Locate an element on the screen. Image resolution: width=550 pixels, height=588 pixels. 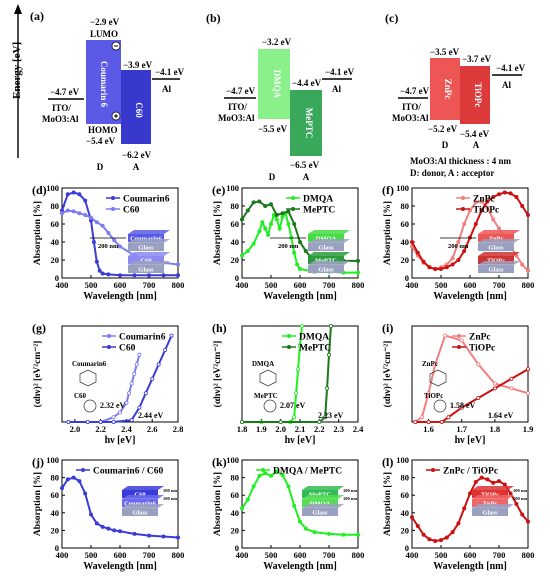
acceptor-homo-value: −6.5 eV is located at coordinates (305, 165).